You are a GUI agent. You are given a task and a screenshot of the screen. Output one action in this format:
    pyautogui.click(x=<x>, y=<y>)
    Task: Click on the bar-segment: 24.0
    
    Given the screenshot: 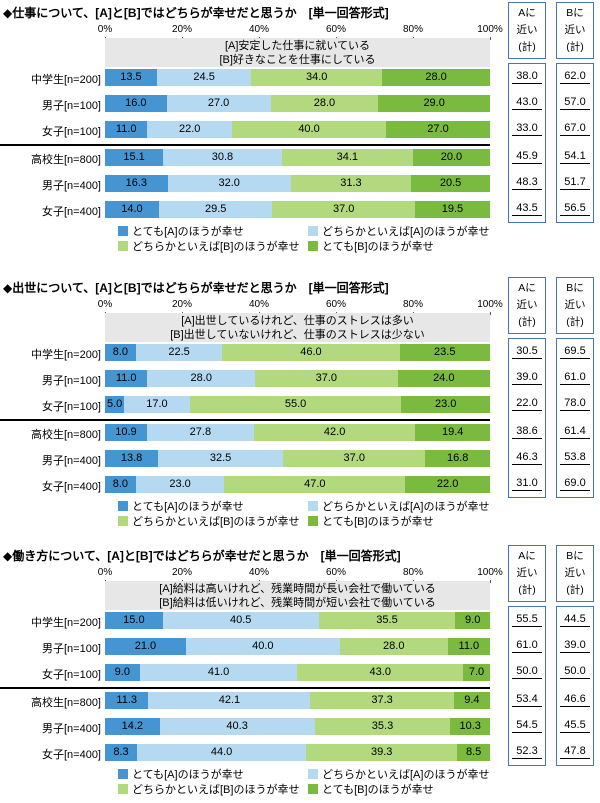 What is the action you would take?
    pyautogui.click(x=443, y=378)
    